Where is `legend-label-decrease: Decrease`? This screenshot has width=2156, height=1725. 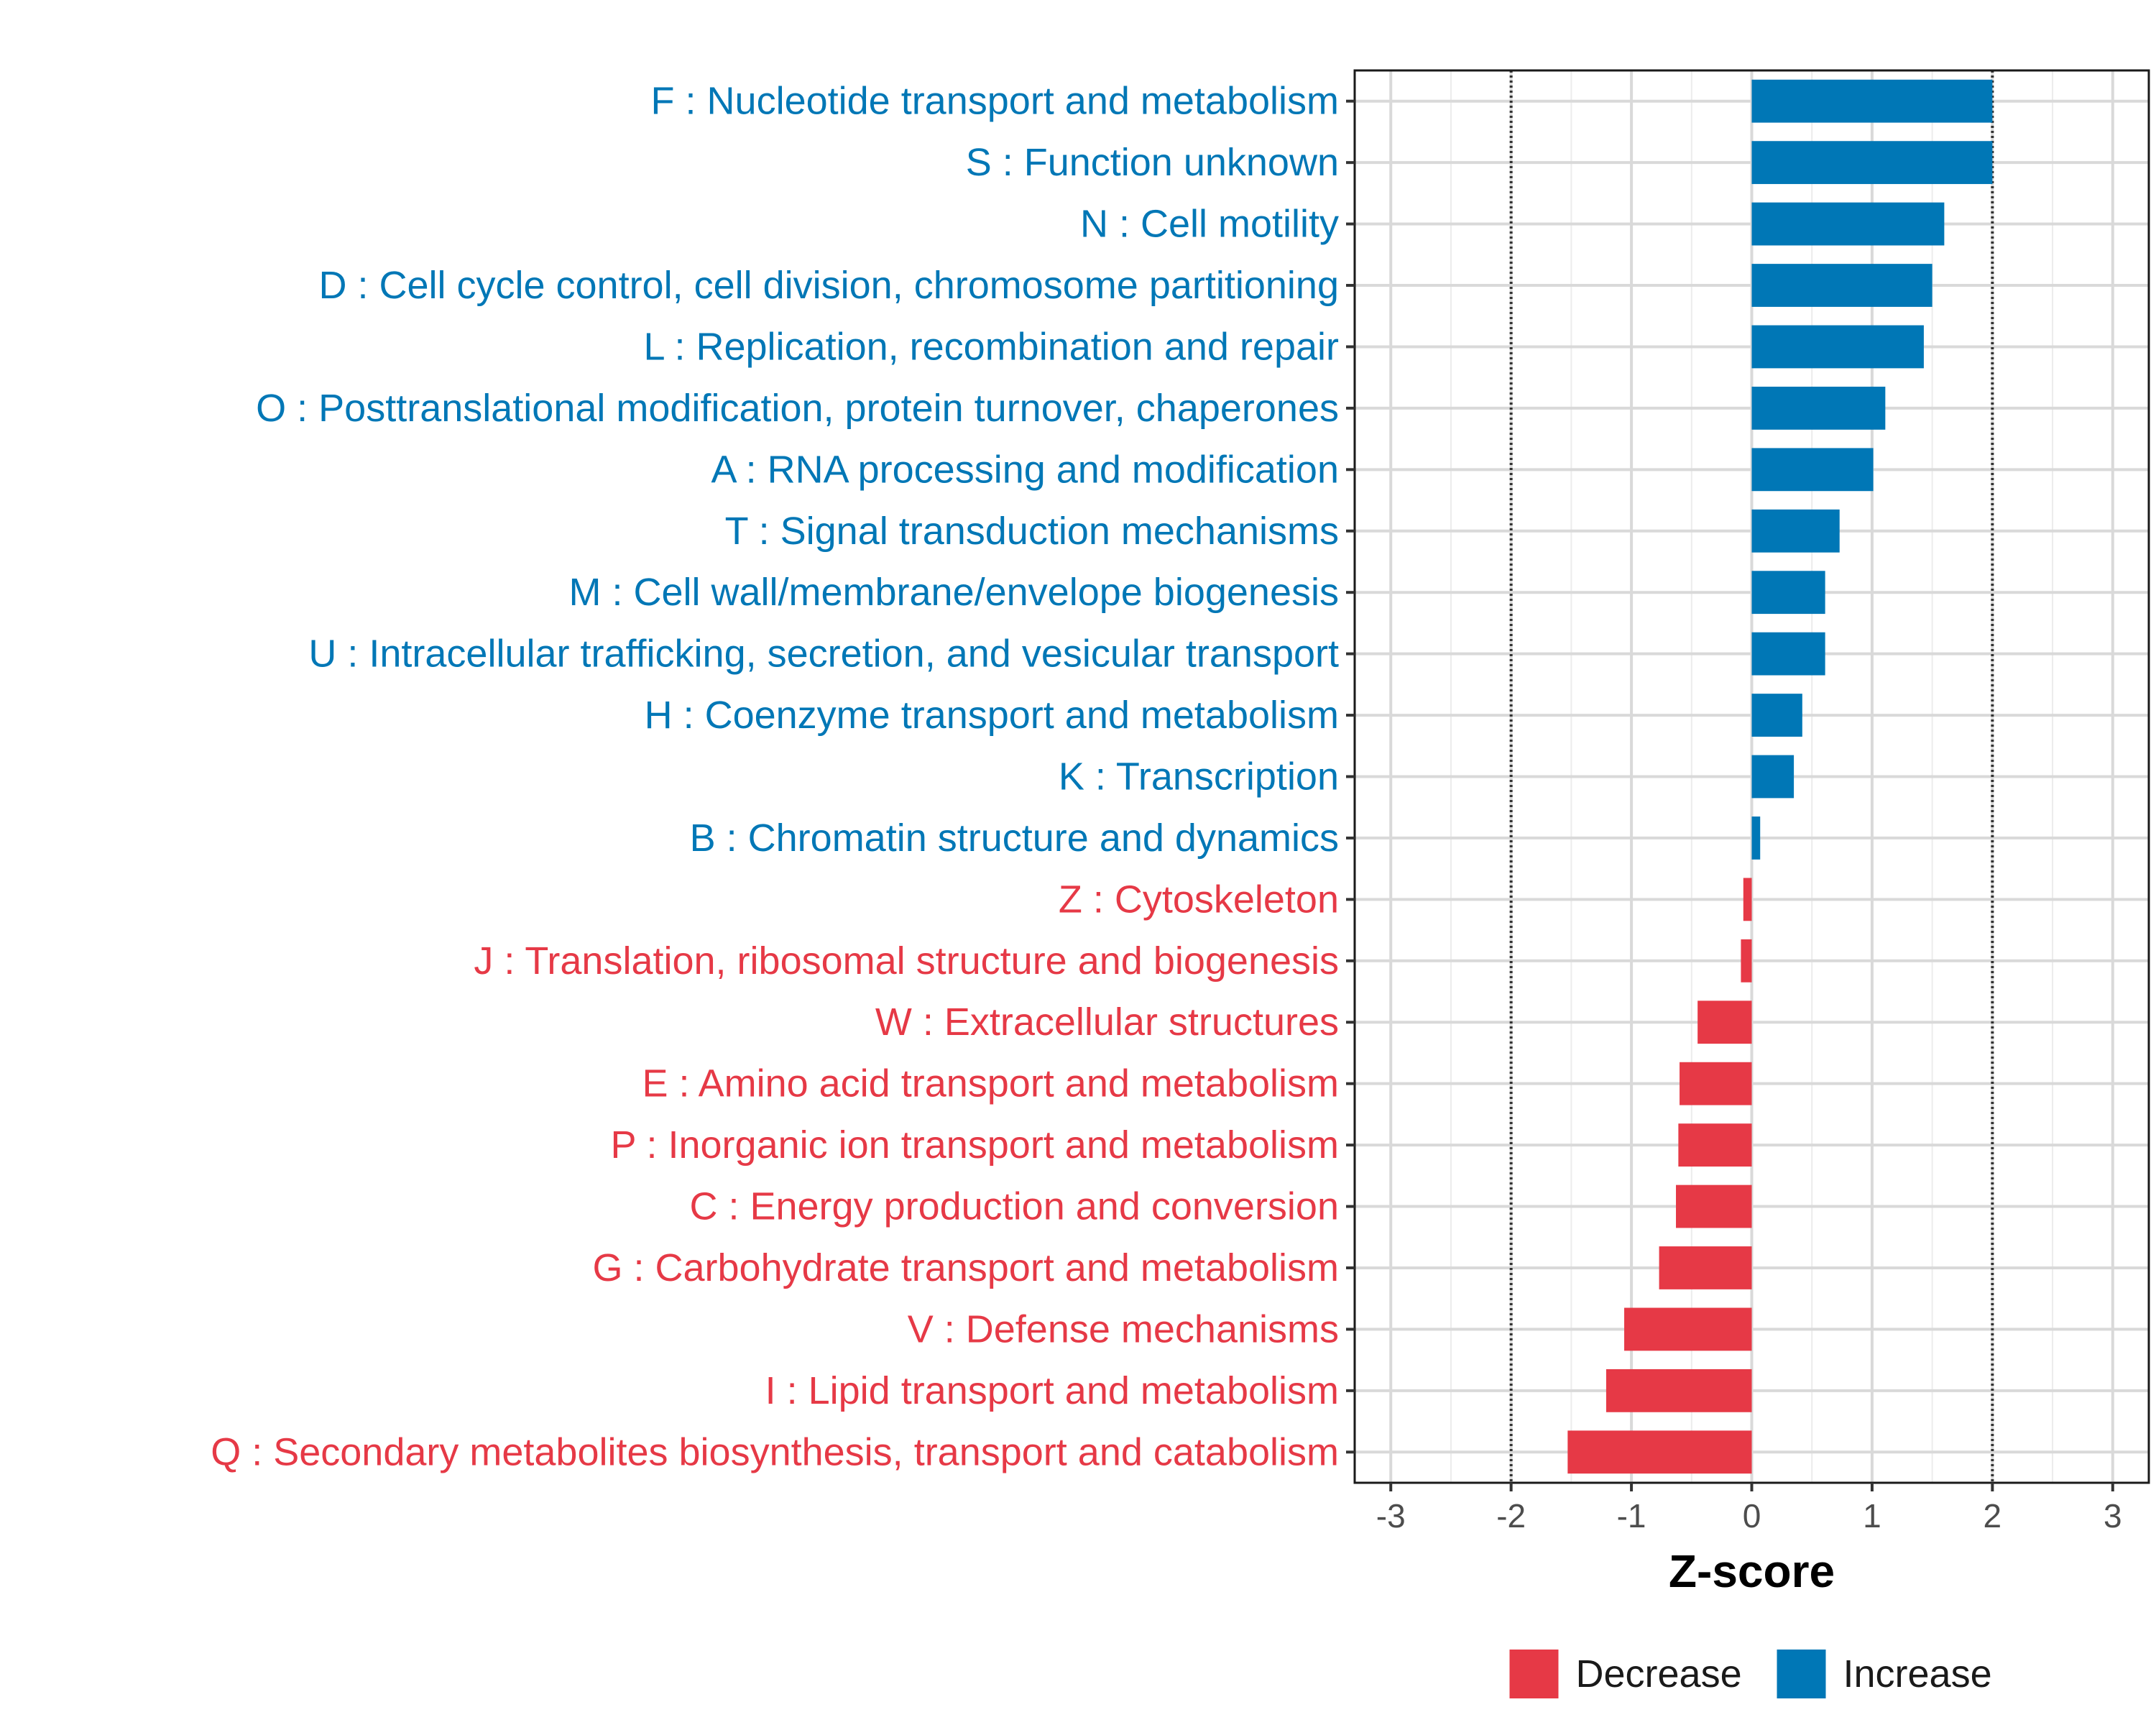
legend-label-decrease: Decrease is located at coordinates (1659, 1674).